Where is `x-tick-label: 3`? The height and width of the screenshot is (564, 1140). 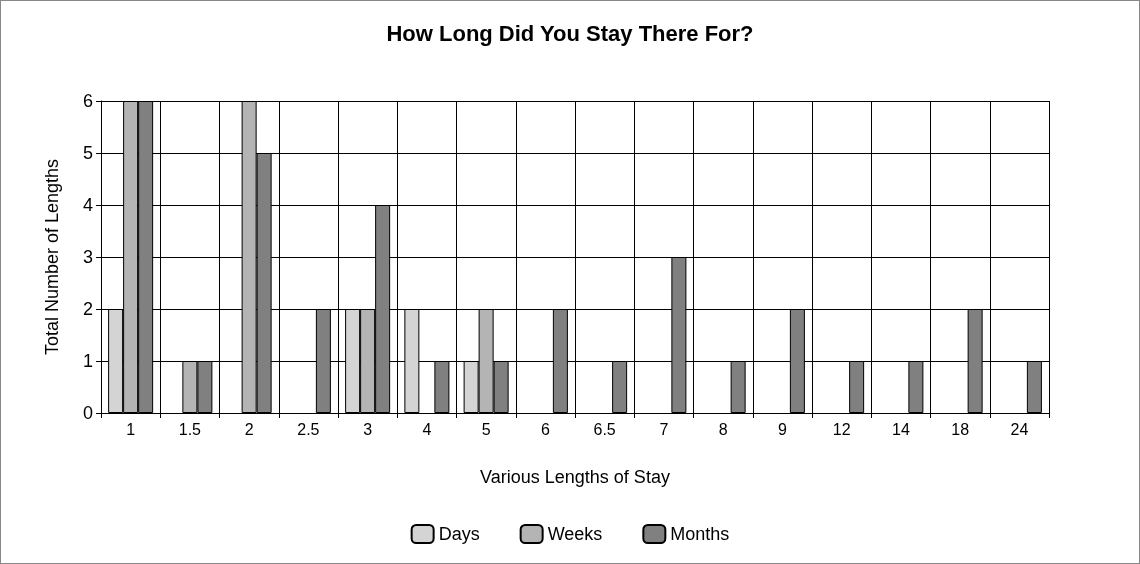 x-tick-label: 3 is located at coordinates (368, 429).